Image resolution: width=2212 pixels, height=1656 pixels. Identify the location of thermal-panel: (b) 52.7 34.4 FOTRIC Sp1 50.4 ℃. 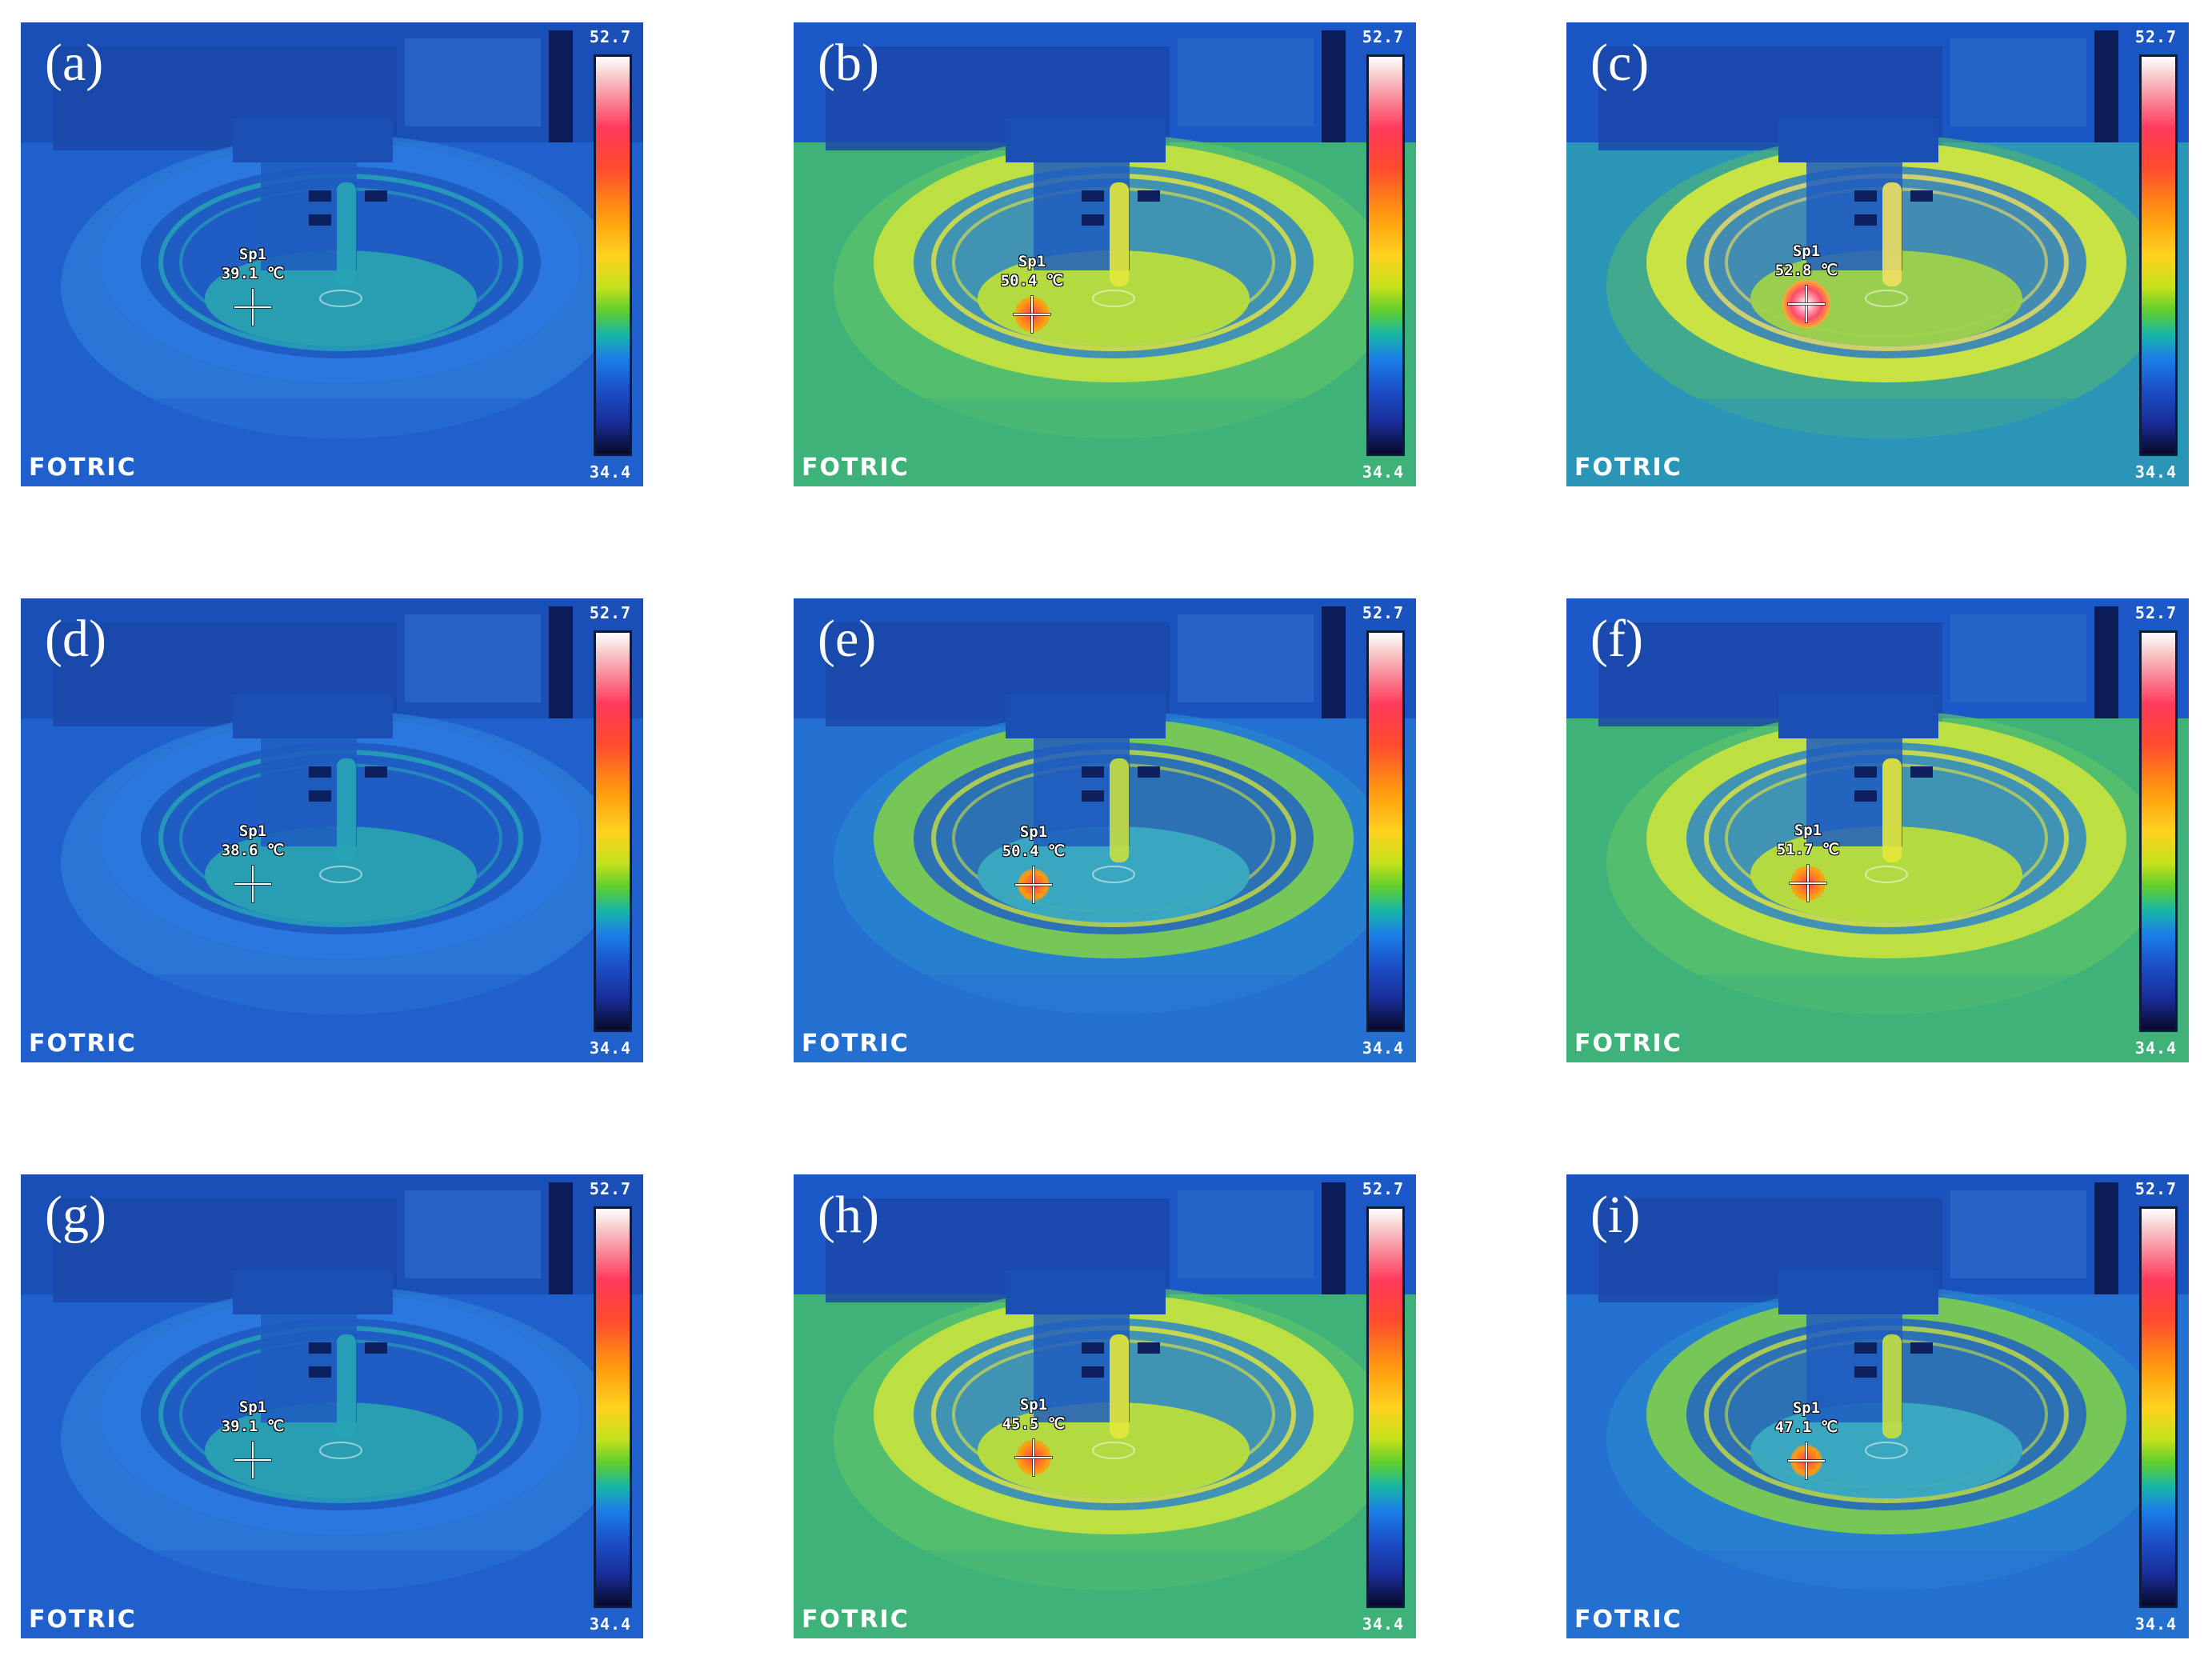
(1105, 254).